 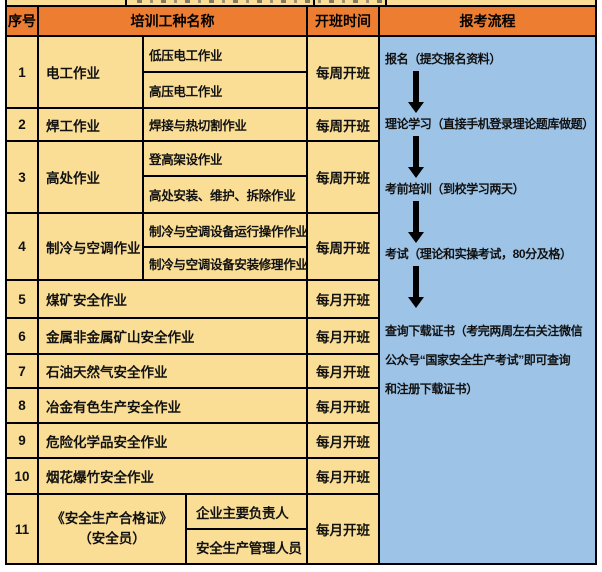 What do you see at coordinates (172, 440) in the screenshot?
I see `row-9-course-name: 危险化学品安全作业` at bounding box center [172, 440].